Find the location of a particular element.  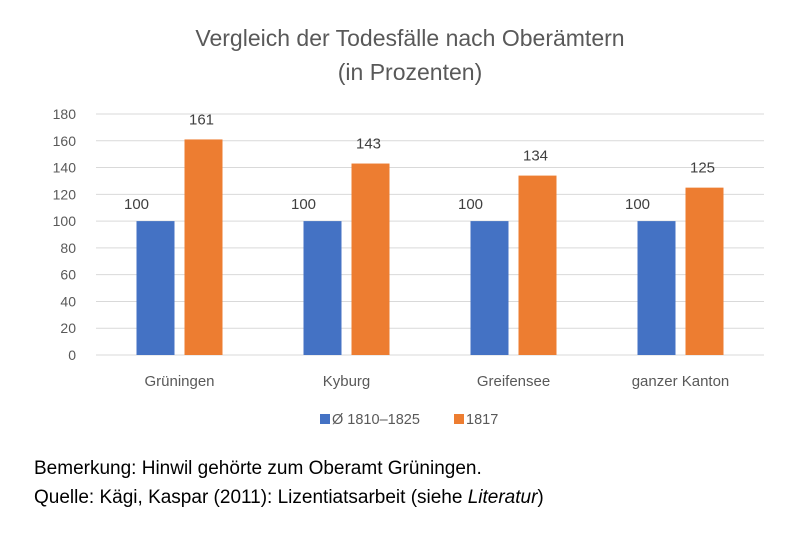

y-tick-label: 140 is located at coordinates (65, 168).